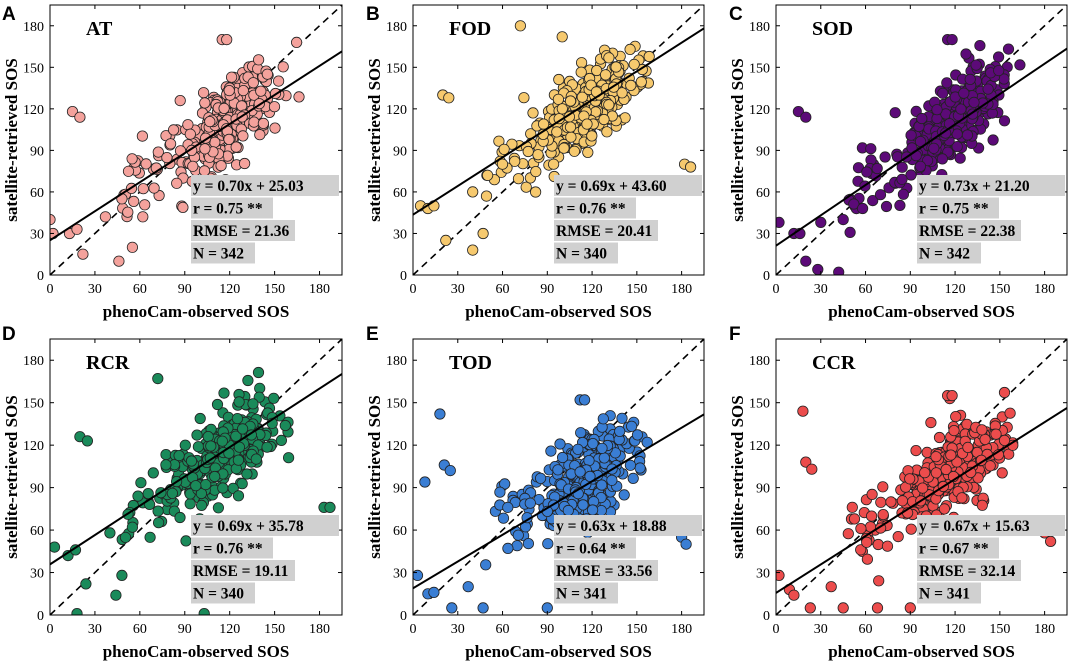 Image resolution: width=1072 pixels, height=661 pixels. Describe the element at coordinates (503, 629) in the screenshot. I see `x-tick-label: 60` at that location.